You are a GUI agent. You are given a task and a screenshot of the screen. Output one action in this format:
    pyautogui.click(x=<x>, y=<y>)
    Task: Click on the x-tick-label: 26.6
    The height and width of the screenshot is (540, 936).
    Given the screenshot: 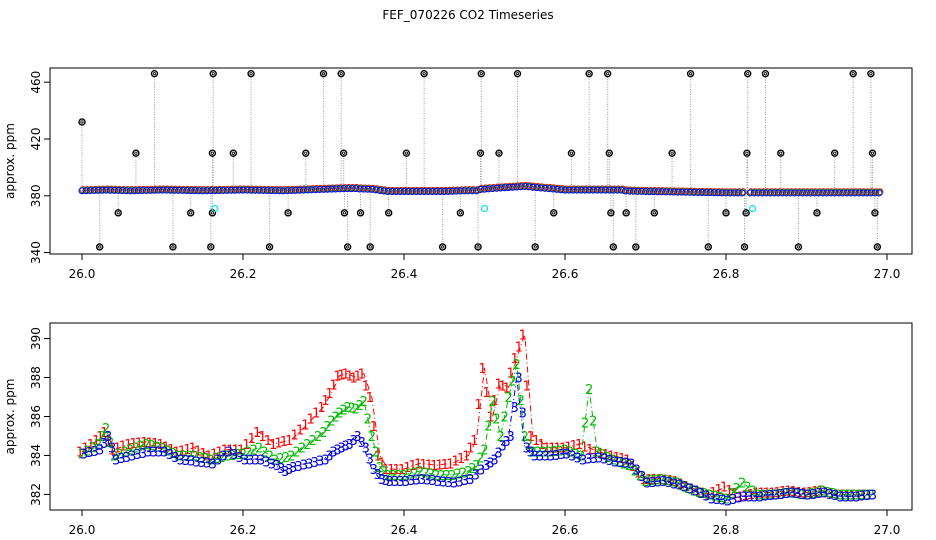 What is the action you would take?
    pyautogui.click(x=565, y=274)
    